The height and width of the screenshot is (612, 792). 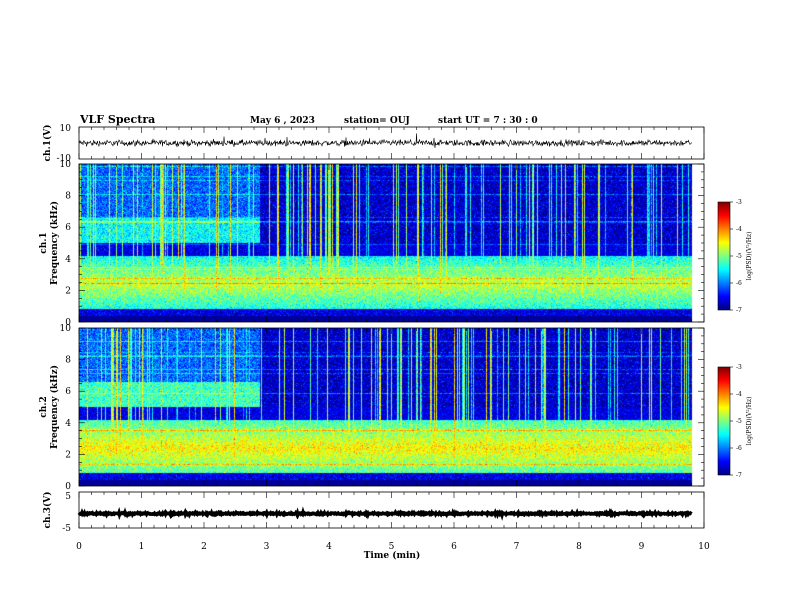 I want to click on cb1-label-3: -6, so click(x=739, y=283).